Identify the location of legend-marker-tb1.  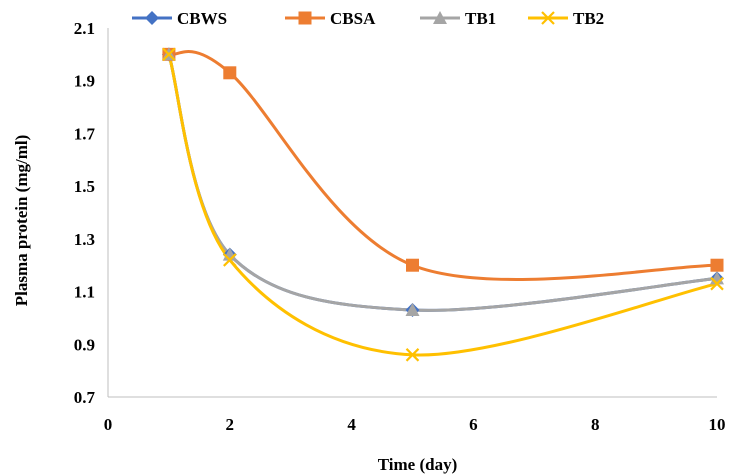
(440, 17).